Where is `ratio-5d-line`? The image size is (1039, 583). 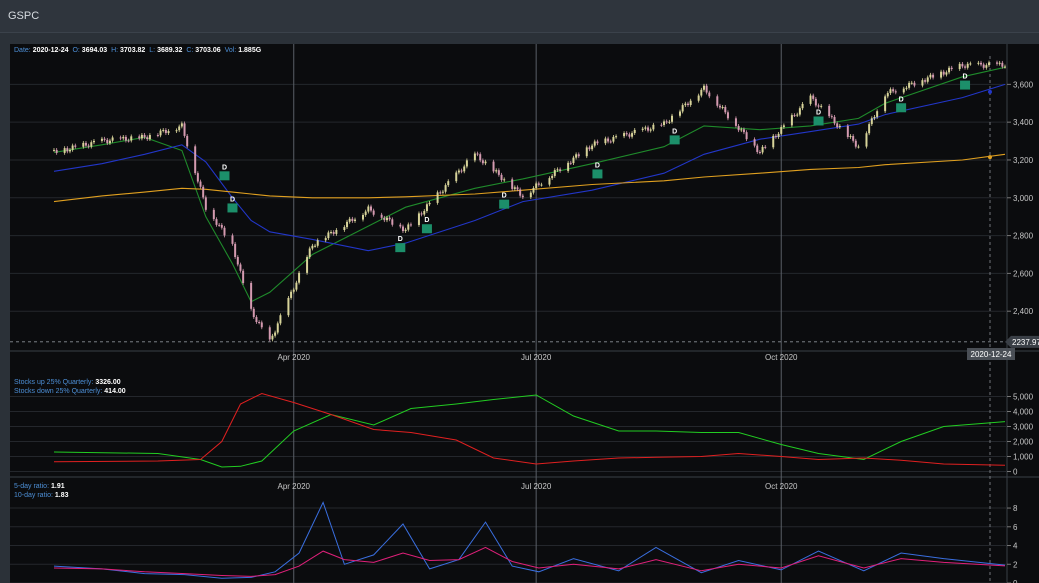 ratio-5d-line is located at coordinates (529, 540).